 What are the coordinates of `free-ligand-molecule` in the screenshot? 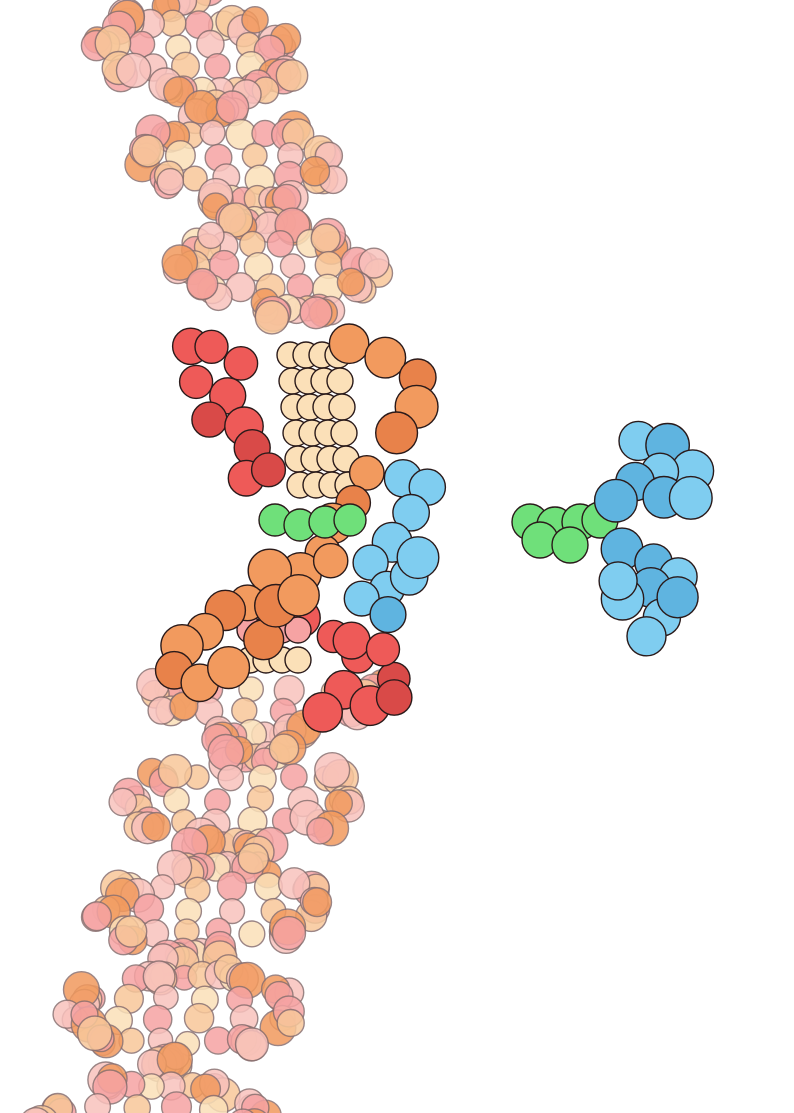 It's located at (613, 538).